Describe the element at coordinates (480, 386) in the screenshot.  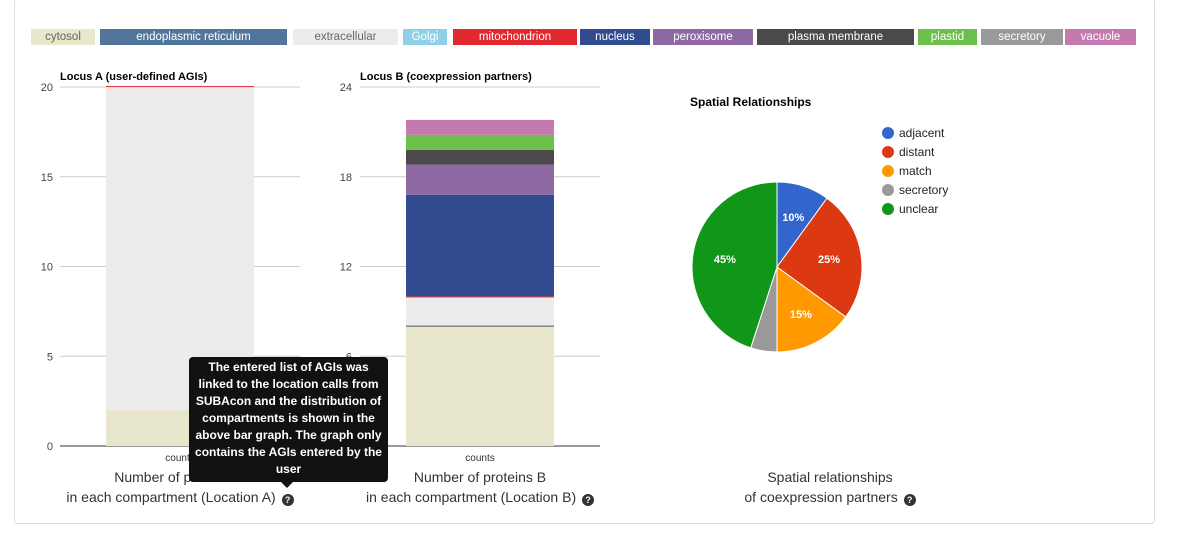
I see `bar-segment-cytosol` at that location.